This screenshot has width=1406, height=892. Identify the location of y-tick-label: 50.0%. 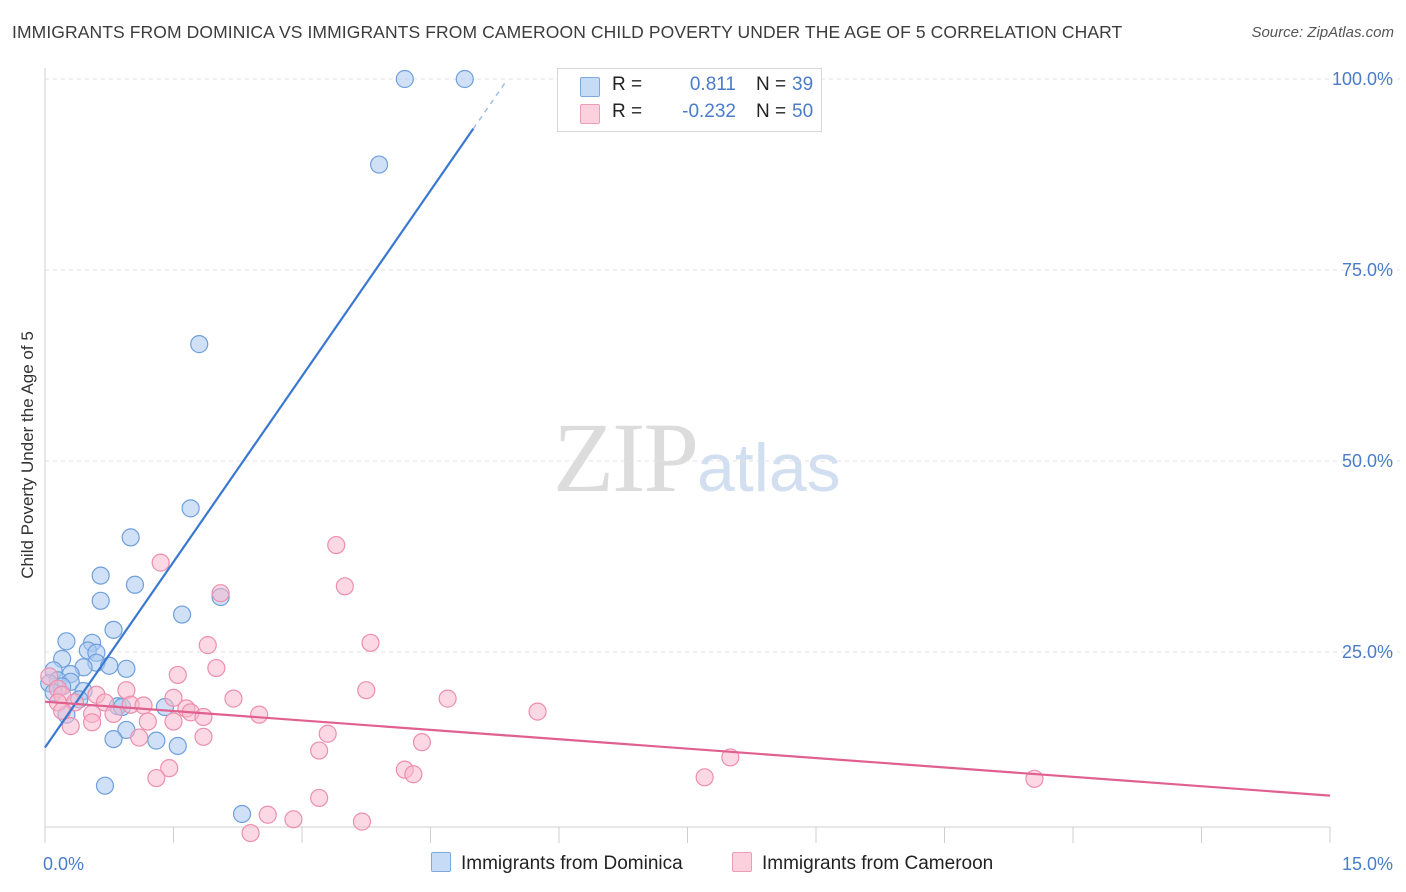
(1367, 461).